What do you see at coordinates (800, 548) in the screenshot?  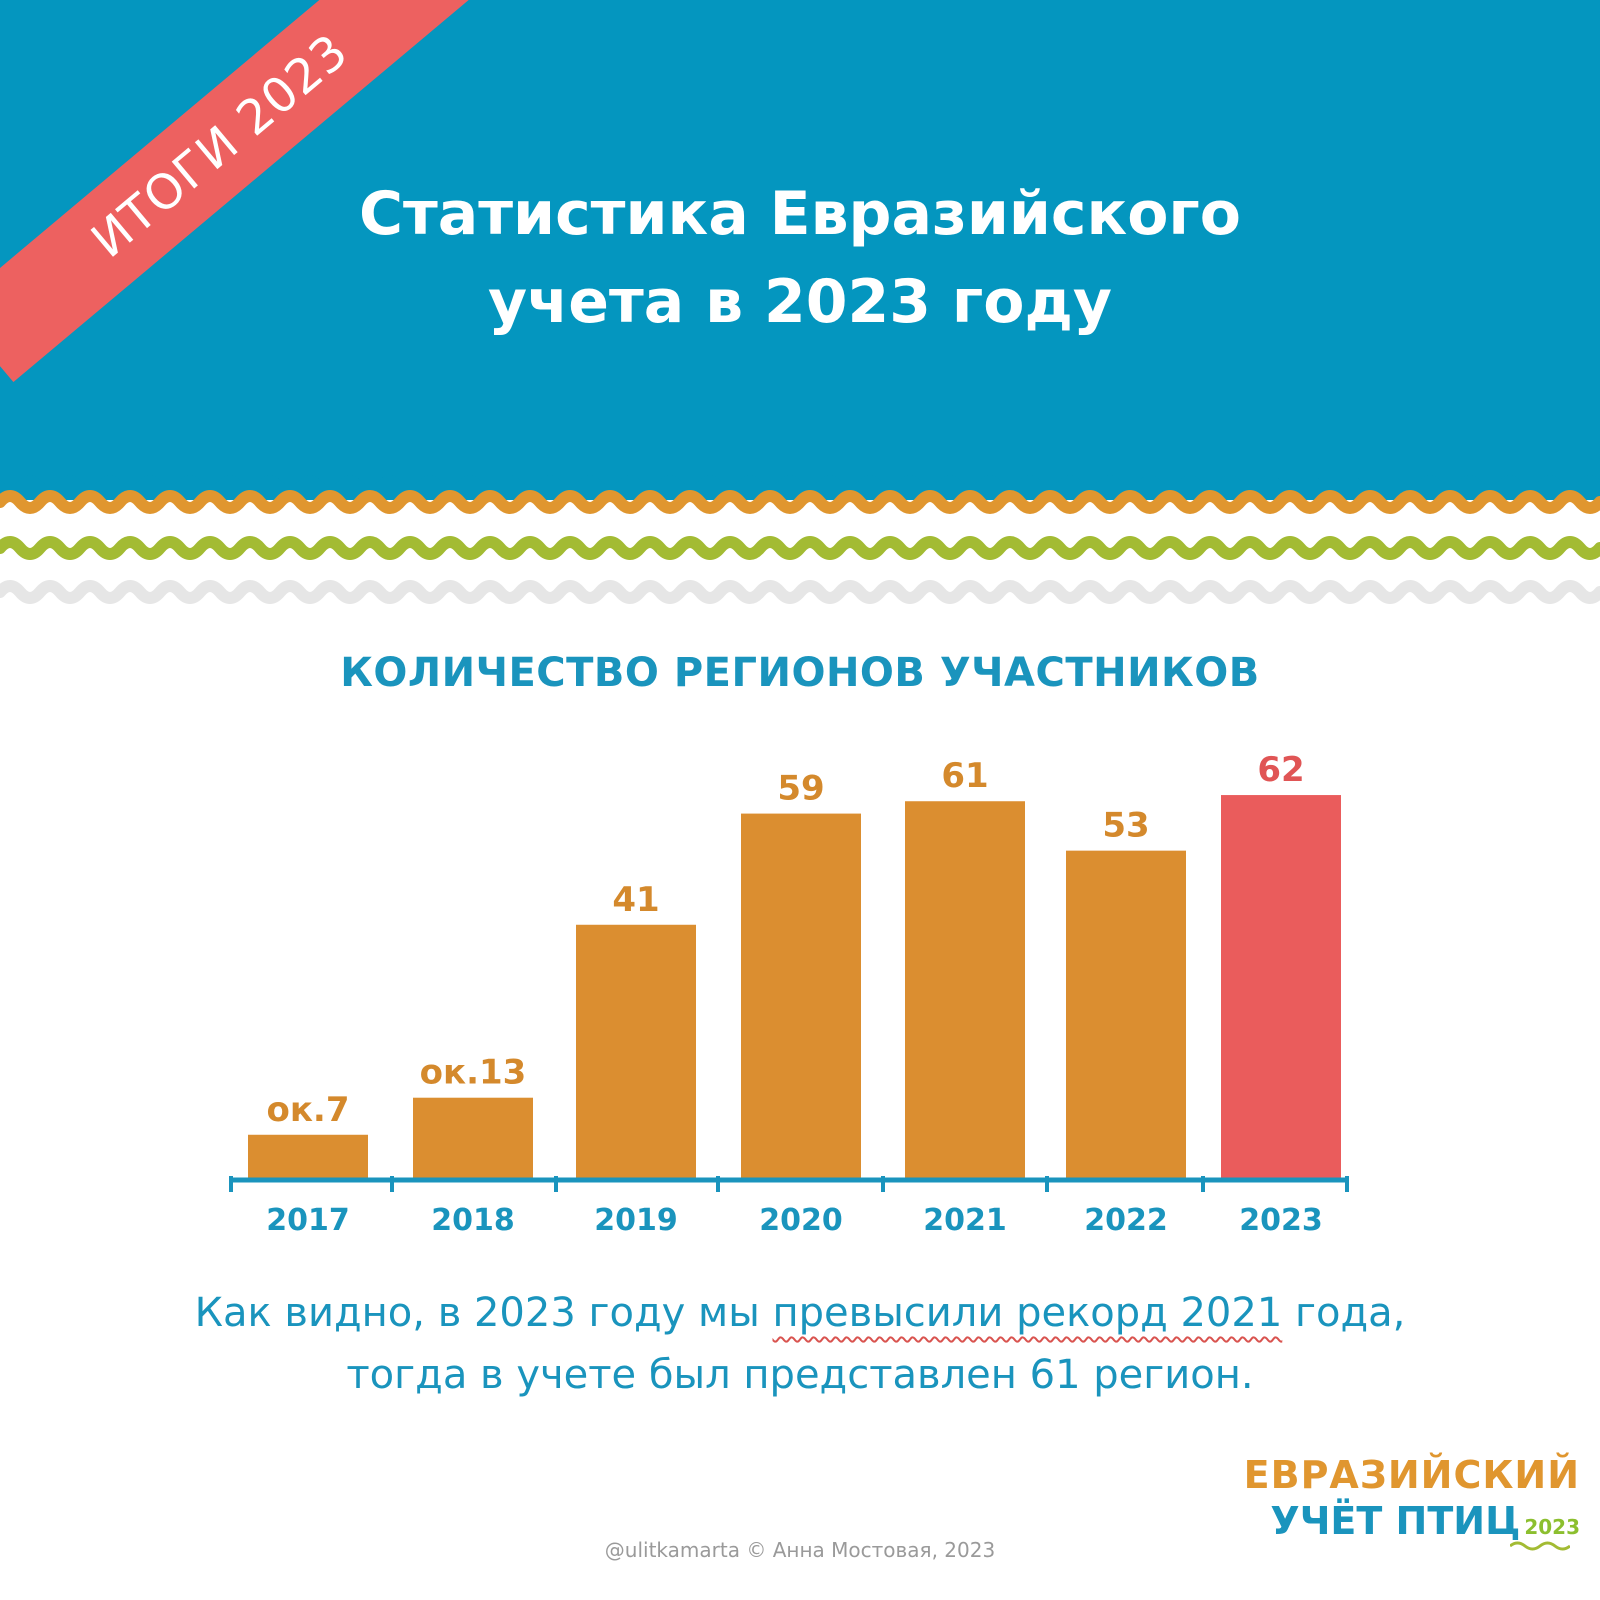 I see `wave-green` at bounding box center [800, 548].